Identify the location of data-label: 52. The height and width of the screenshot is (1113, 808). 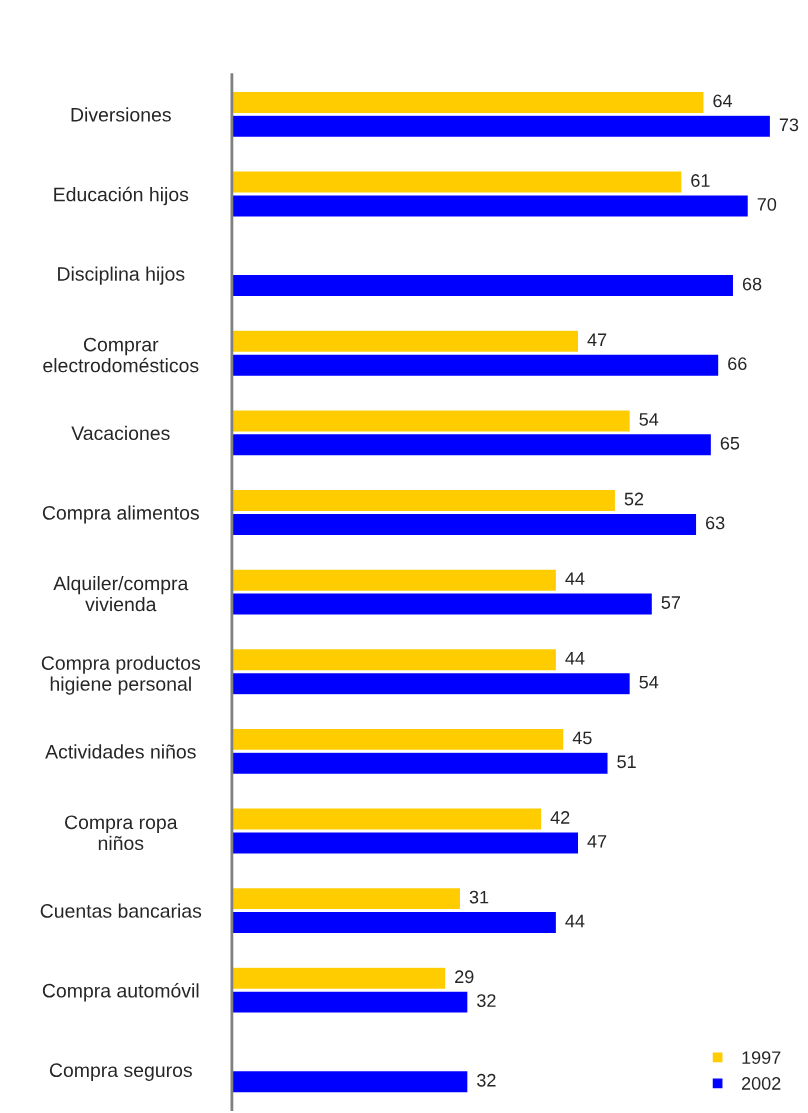
(634, 499).